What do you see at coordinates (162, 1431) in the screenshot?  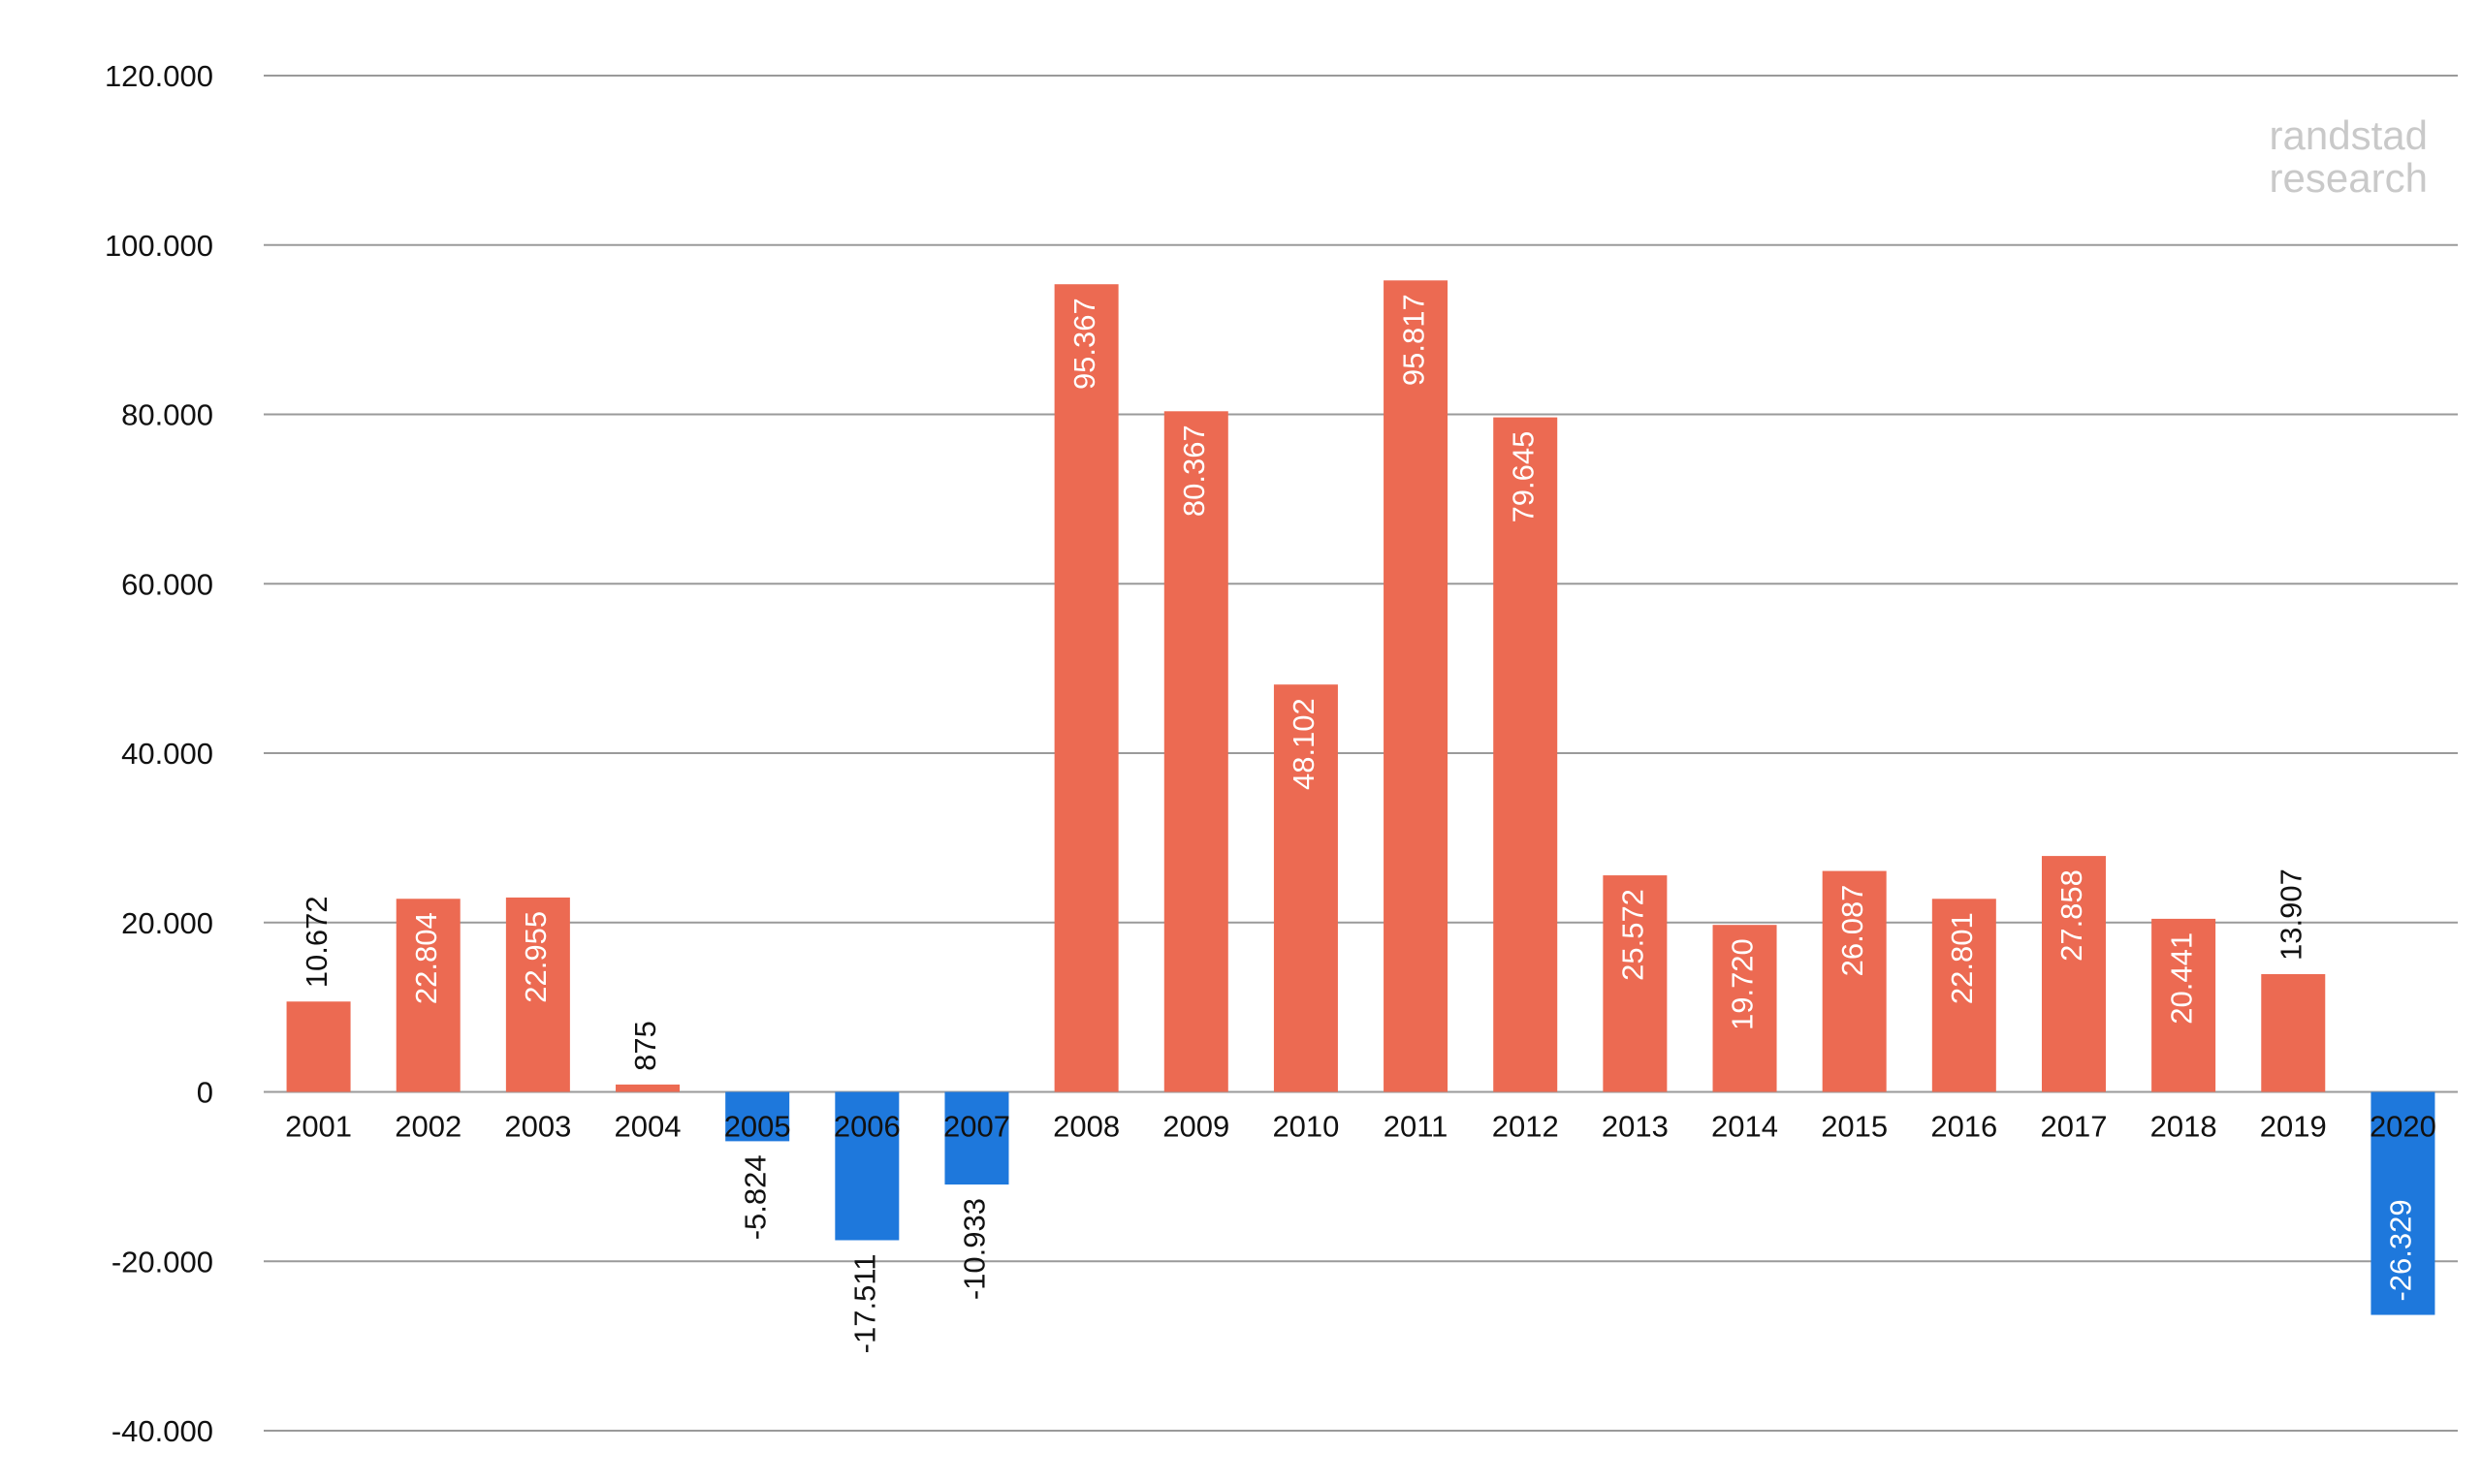 I see `y-tick-label: -40.000` at bounding box center [162, 1431].